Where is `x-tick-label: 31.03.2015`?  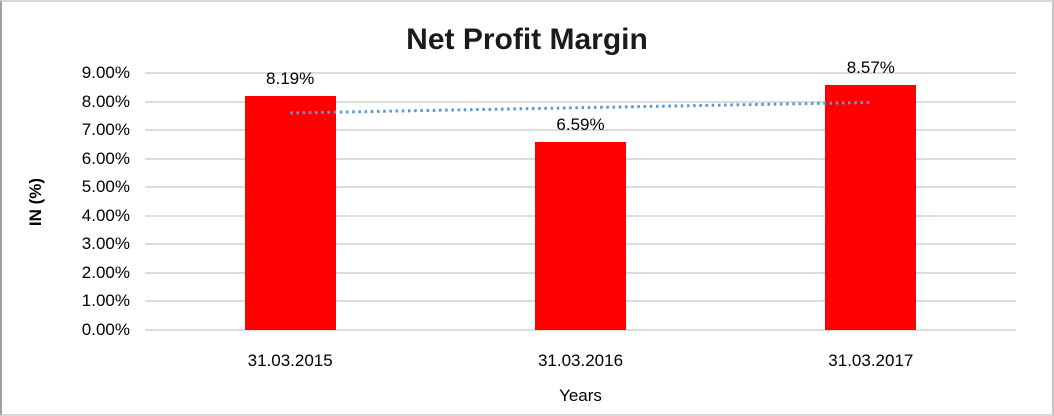 x-tick-label: 31.03.2015 is located at coordinates (290, 360).